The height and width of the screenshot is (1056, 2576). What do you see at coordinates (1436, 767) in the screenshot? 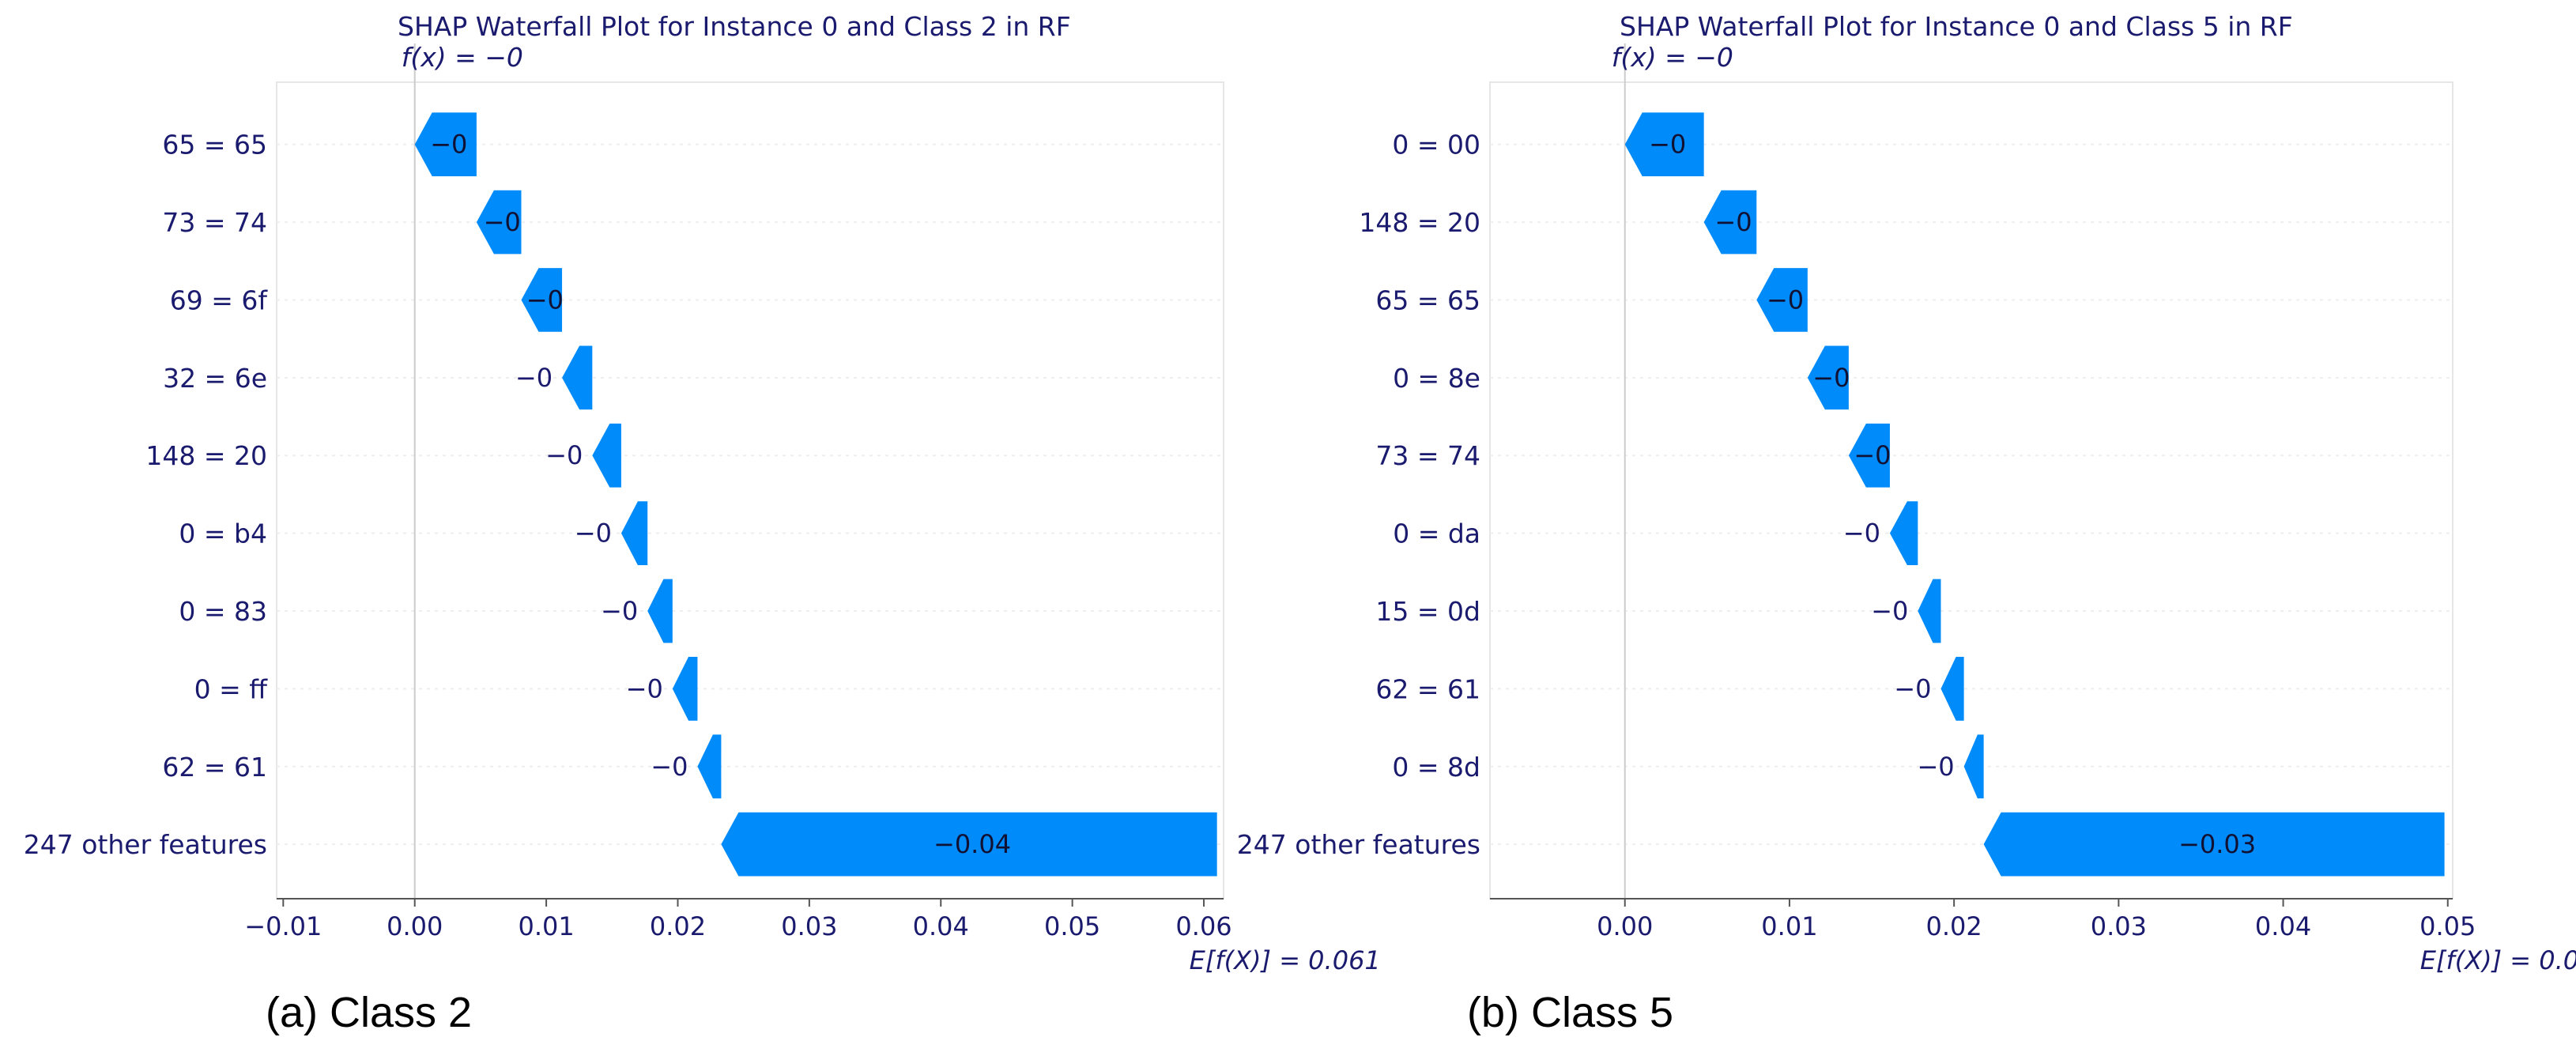
I see `feature-label: 0 = 8d` at bounding box center [1436, 767].